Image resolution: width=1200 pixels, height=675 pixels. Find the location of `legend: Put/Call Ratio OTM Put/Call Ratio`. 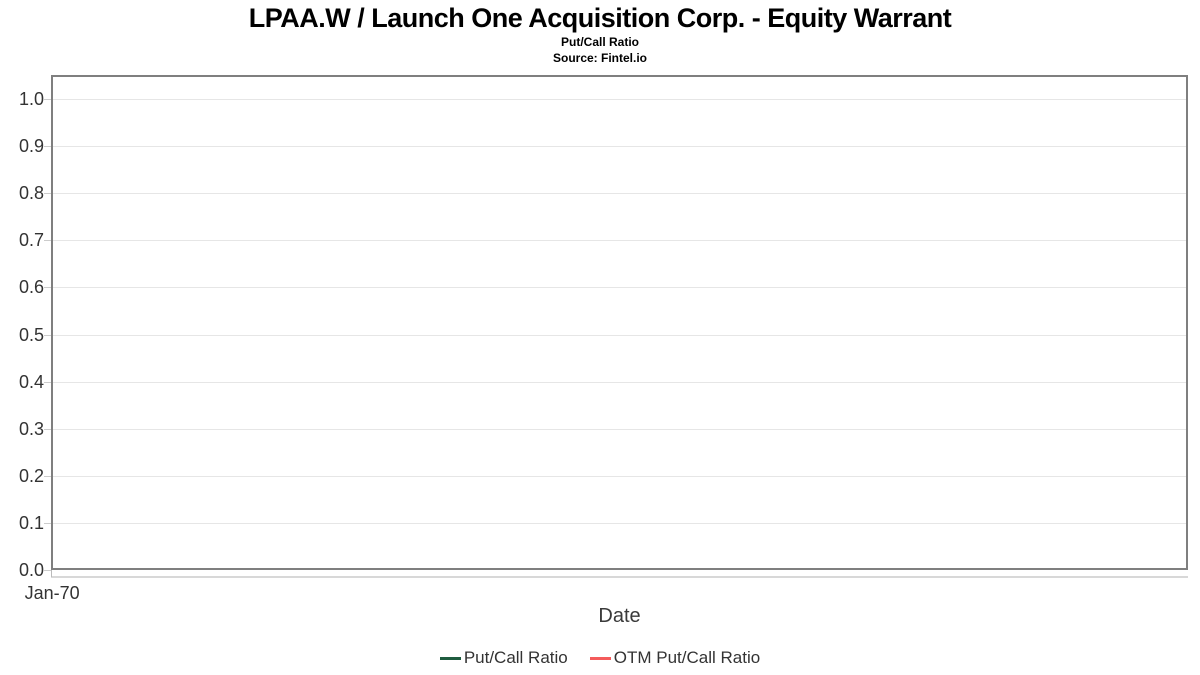

legend: Put/Call Ratio OTM Put/Call Ratio is located at coordinates (600, 658).